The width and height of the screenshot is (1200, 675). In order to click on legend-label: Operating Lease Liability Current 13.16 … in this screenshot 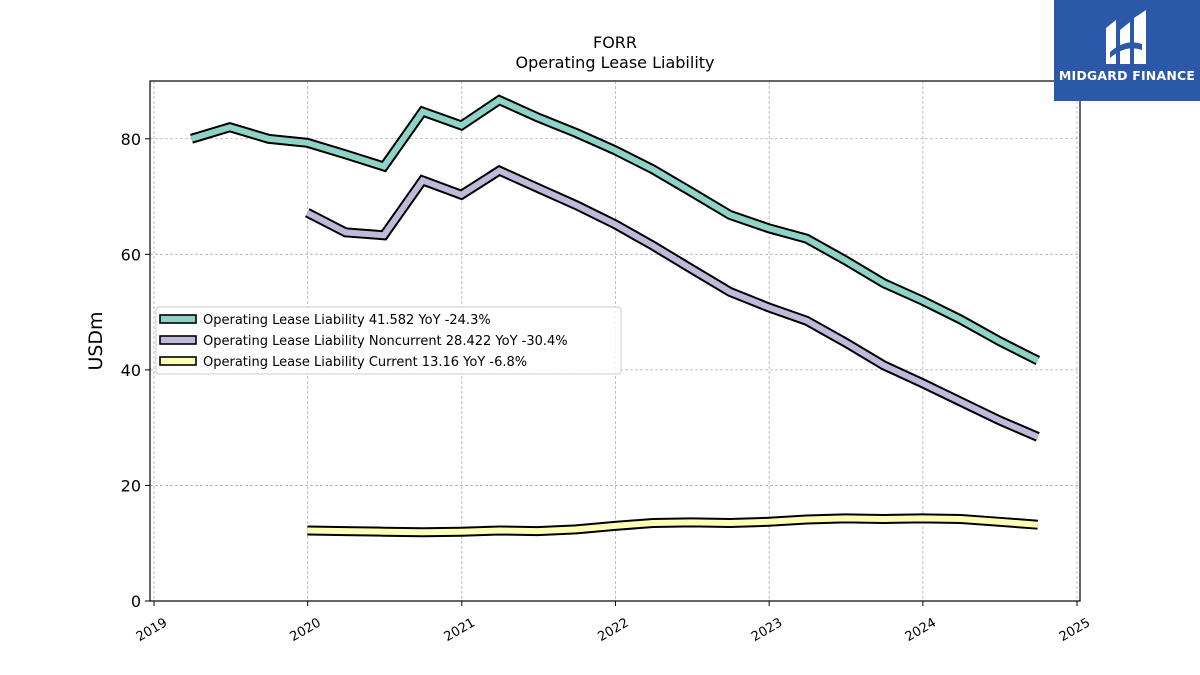, I will do `click(365, 362)`.